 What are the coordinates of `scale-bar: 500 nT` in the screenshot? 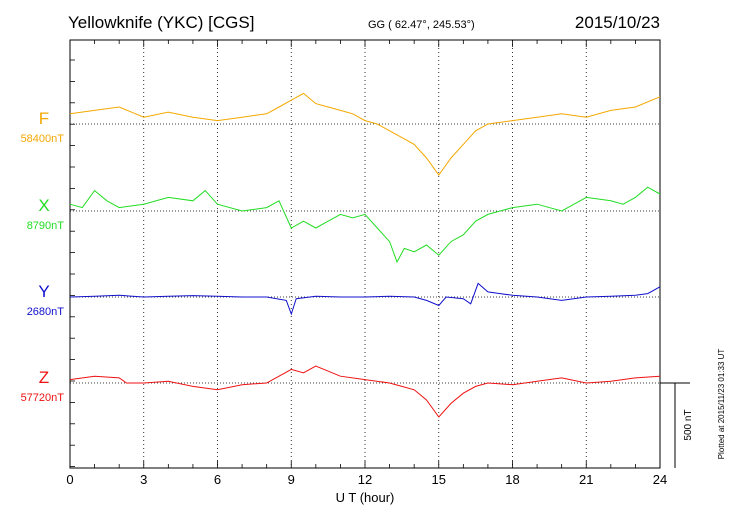 It's located at (677, 425).